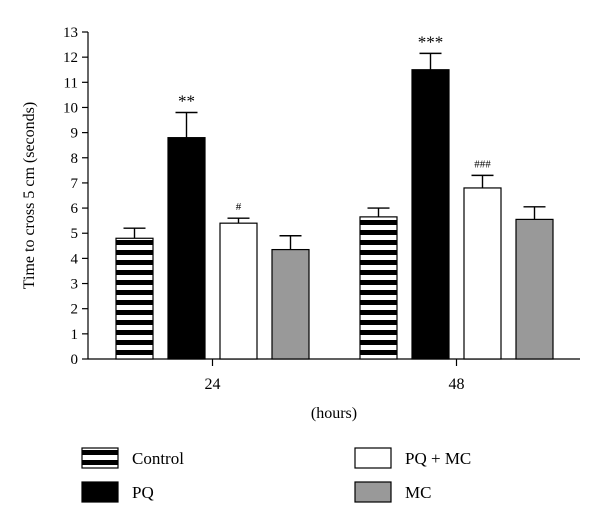 This screenshot has height=531, width=600. What do you see at coordinates (438, 458) in the screenshot?
I see `legend-label: PQ + MC` at bounding box center [438, 458].